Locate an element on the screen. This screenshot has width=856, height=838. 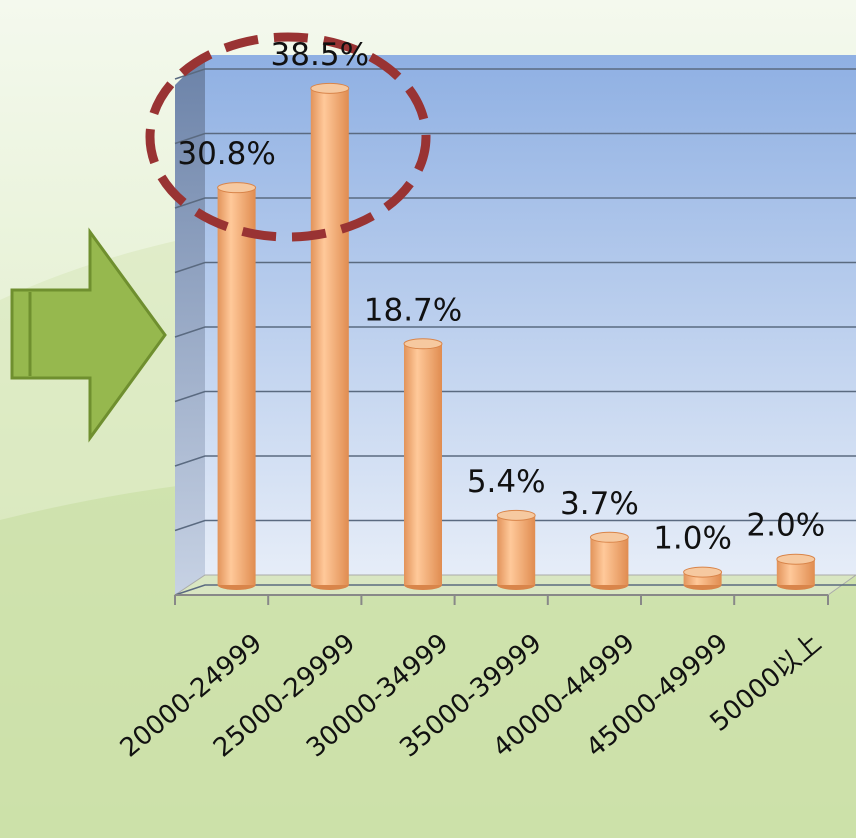
highlight-ellipse is located at coordinates (288, 137).